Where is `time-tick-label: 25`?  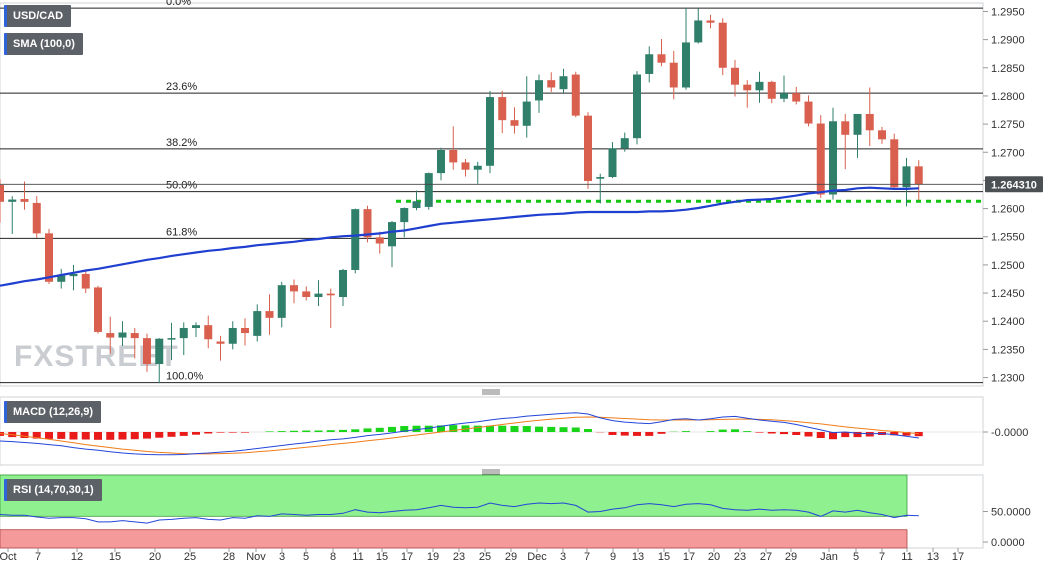
time-tick-label: 25 is located at coordinates (485, 557).